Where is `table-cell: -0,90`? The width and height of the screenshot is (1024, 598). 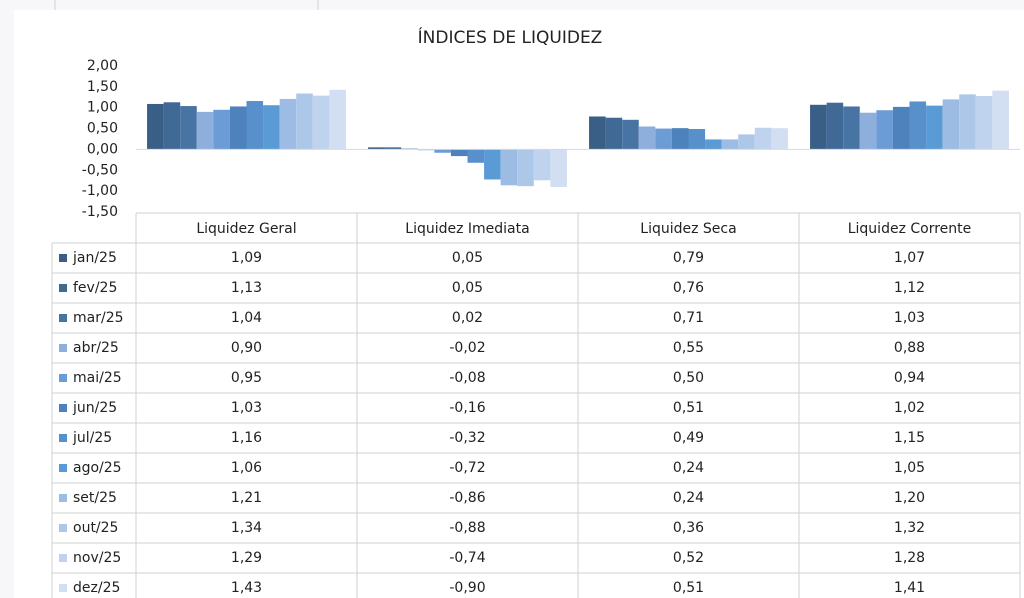
table-cell: -0,90 is located at coordinates (467, 588).